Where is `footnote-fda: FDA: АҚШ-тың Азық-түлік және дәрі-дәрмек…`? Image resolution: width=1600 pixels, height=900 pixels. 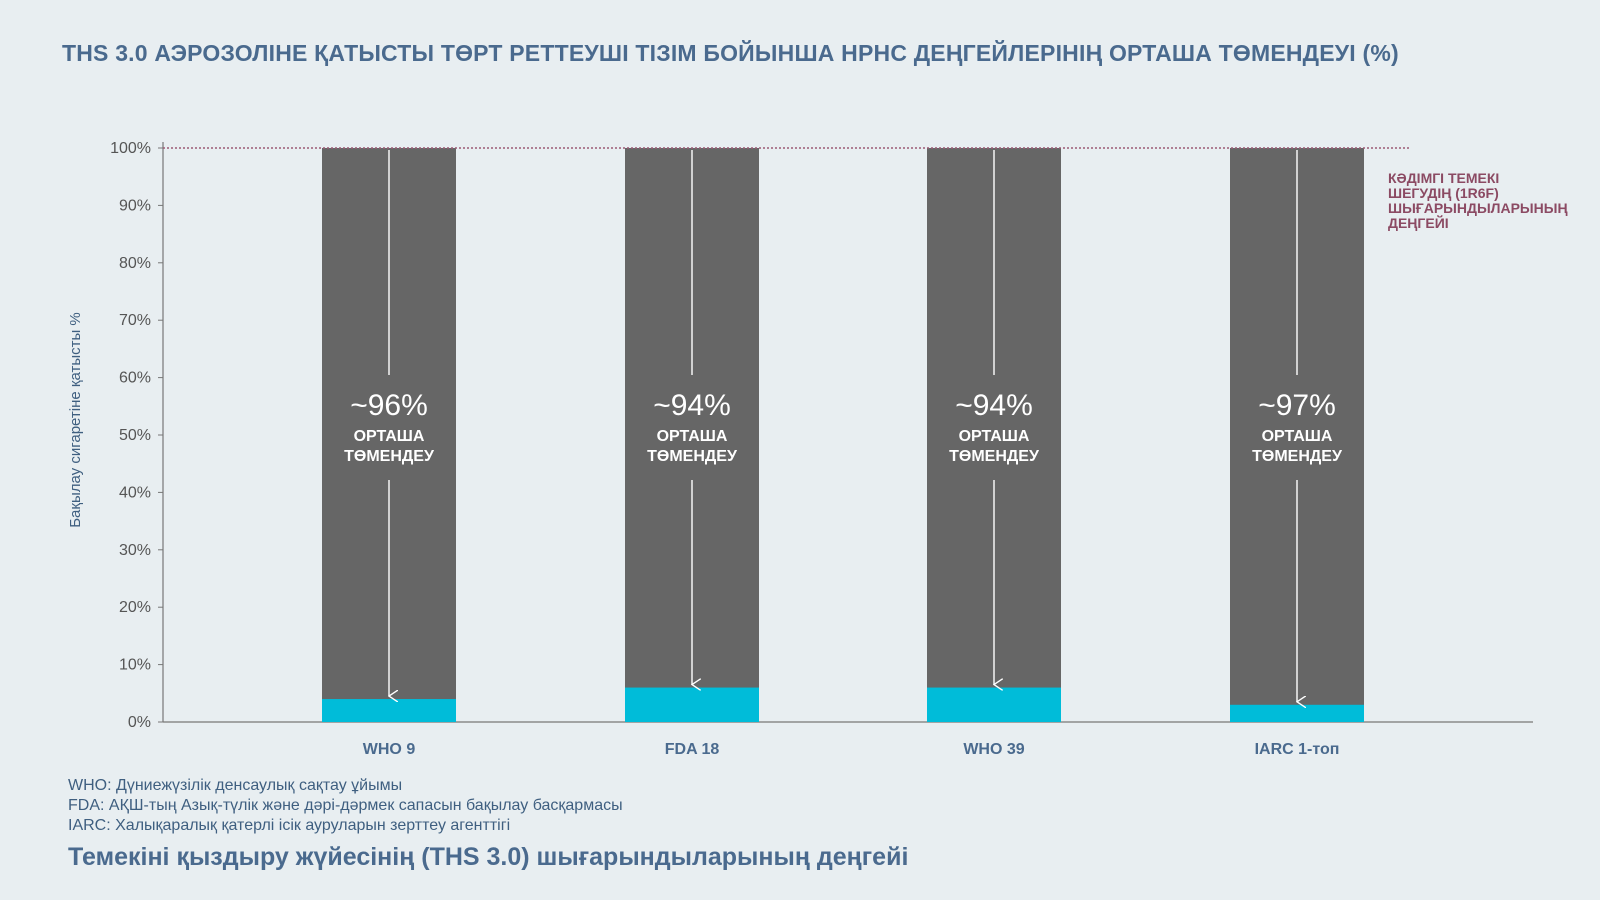 footnote-fda: FDA: АҚШ-тың Азық-түлік және дәрі-дәрмек… is located at coordinates (345, 805).